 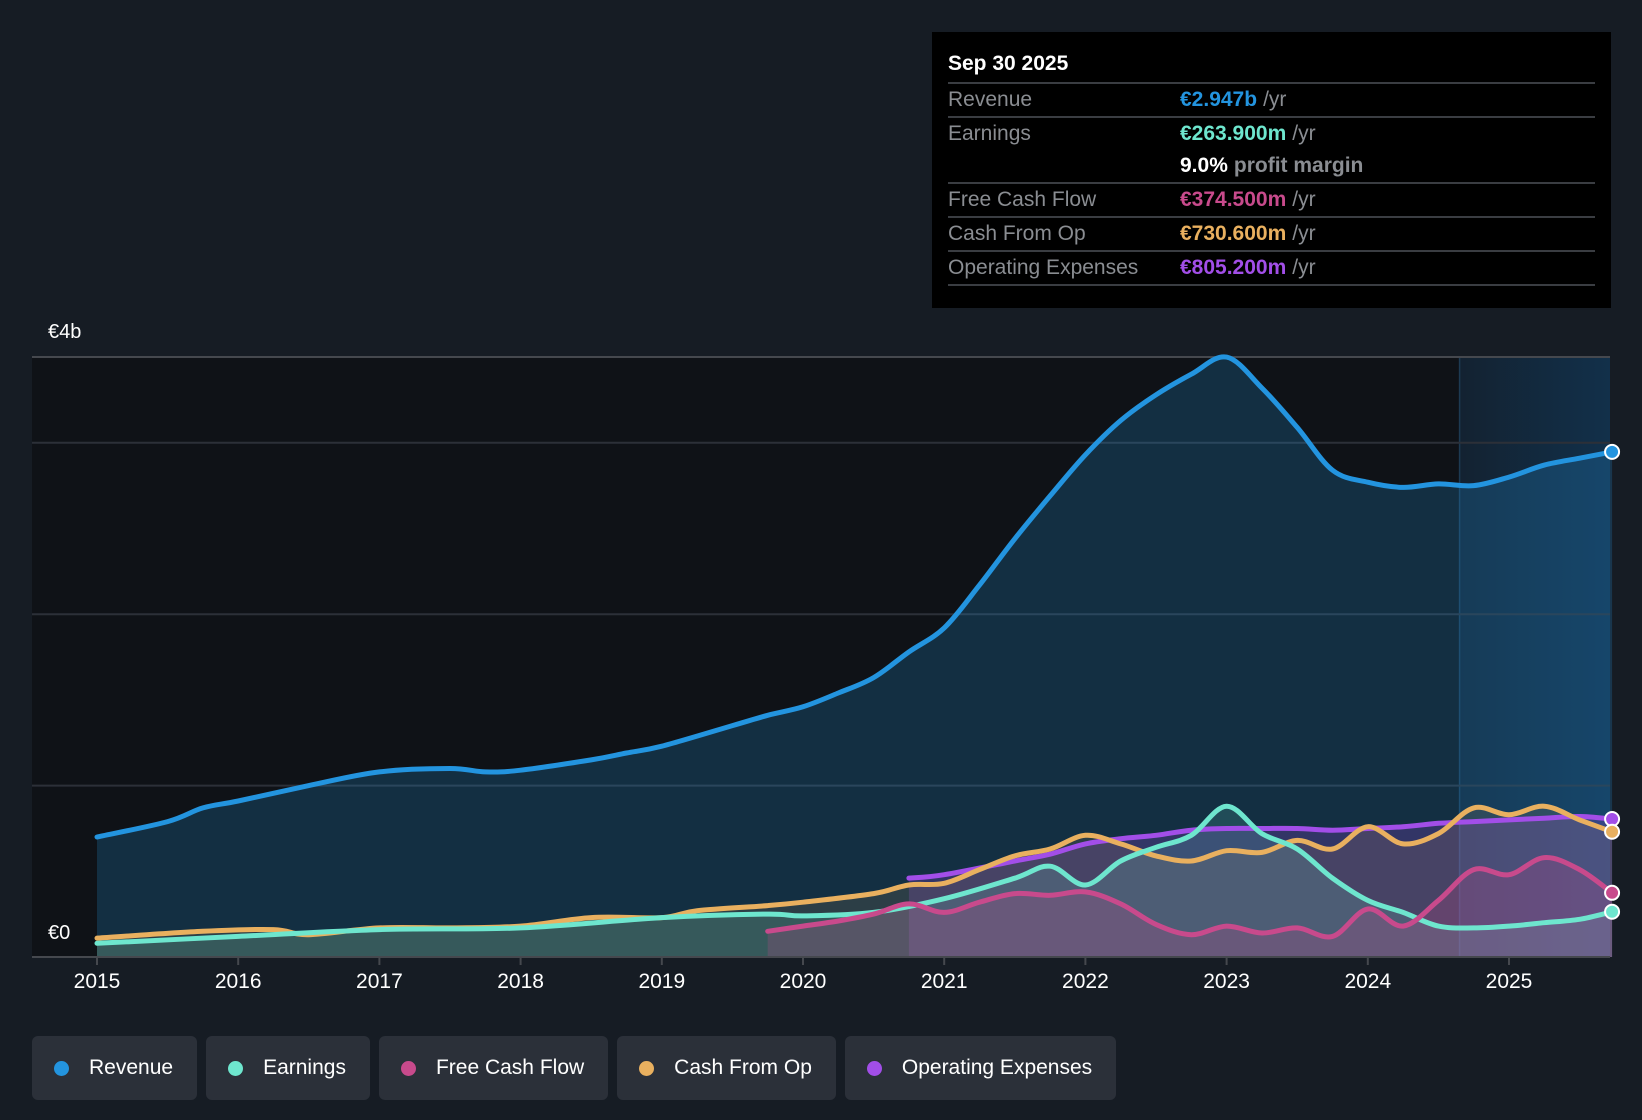 What do you see at coordinates (1219, 99) in the screenshot?
I see `tooltip-value: €2.947b` at bounding box center [1219, 99].